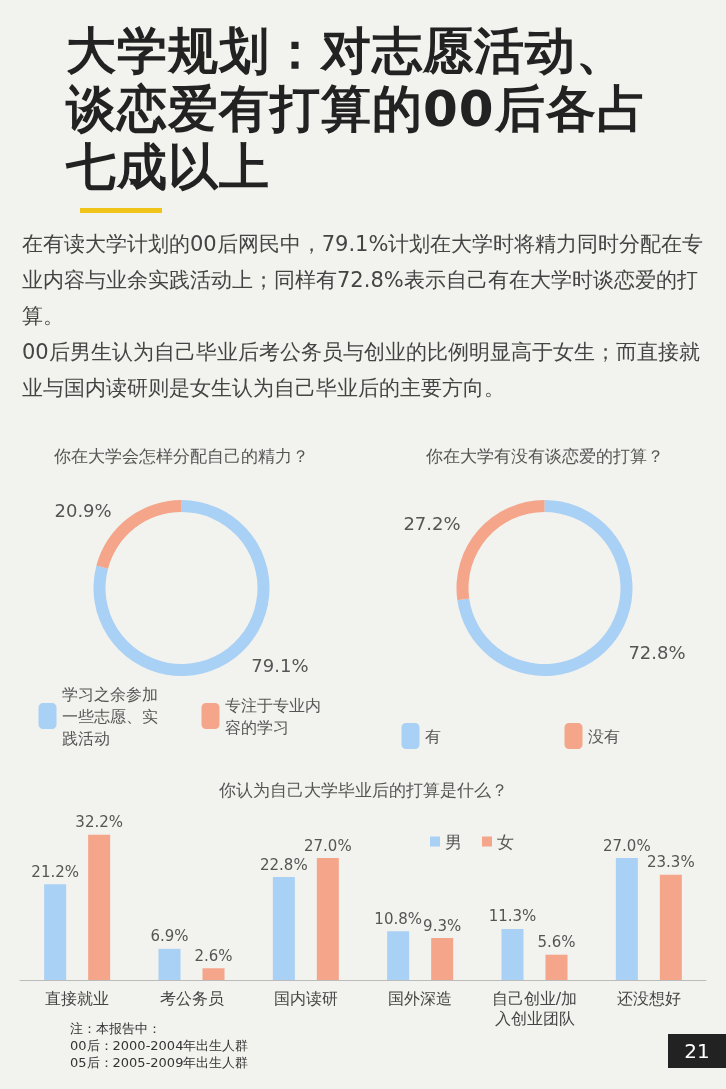 The height and width of the screenshot is (1089, 726). I want to click on text: 21, so click(697, 1051).